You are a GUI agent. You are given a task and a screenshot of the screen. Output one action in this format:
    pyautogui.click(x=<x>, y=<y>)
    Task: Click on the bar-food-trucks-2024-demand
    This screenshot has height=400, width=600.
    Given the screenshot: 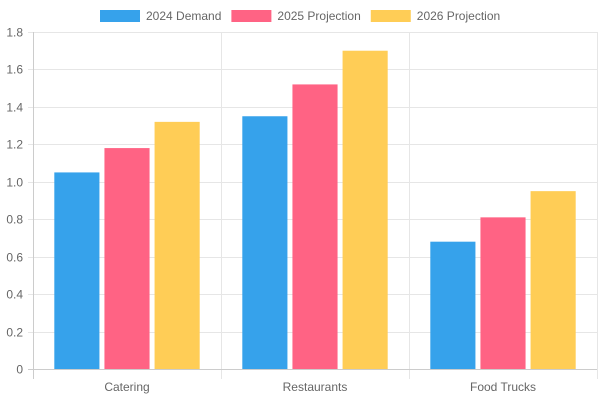 What is the action you would take?
    pyautogui.click(x=453, y=305)
    